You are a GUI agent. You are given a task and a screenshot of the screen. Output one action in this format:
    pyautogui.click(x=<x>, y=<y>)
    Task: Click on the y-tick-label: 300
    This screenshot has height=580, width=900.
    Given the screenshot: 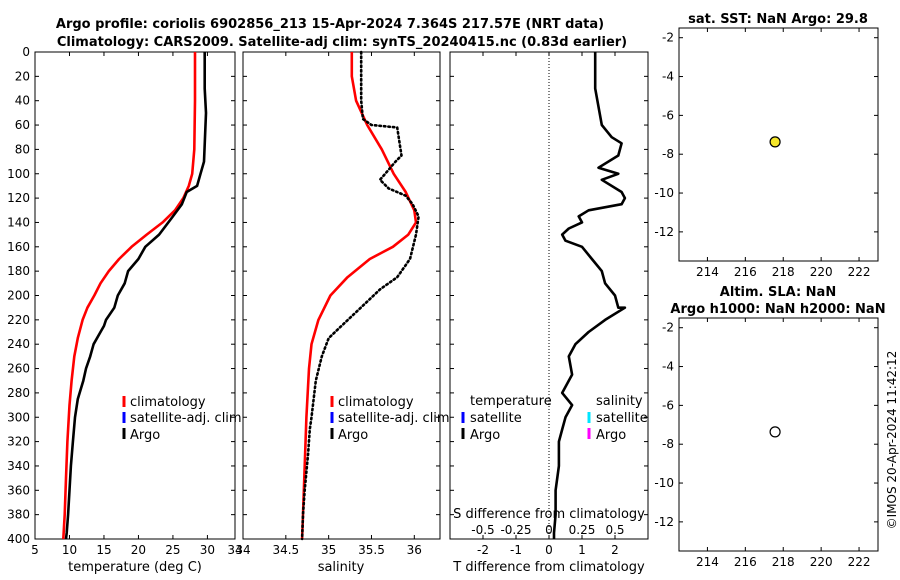 What is the action you would take?
    pyautogui.click(x=18, y=417)
    